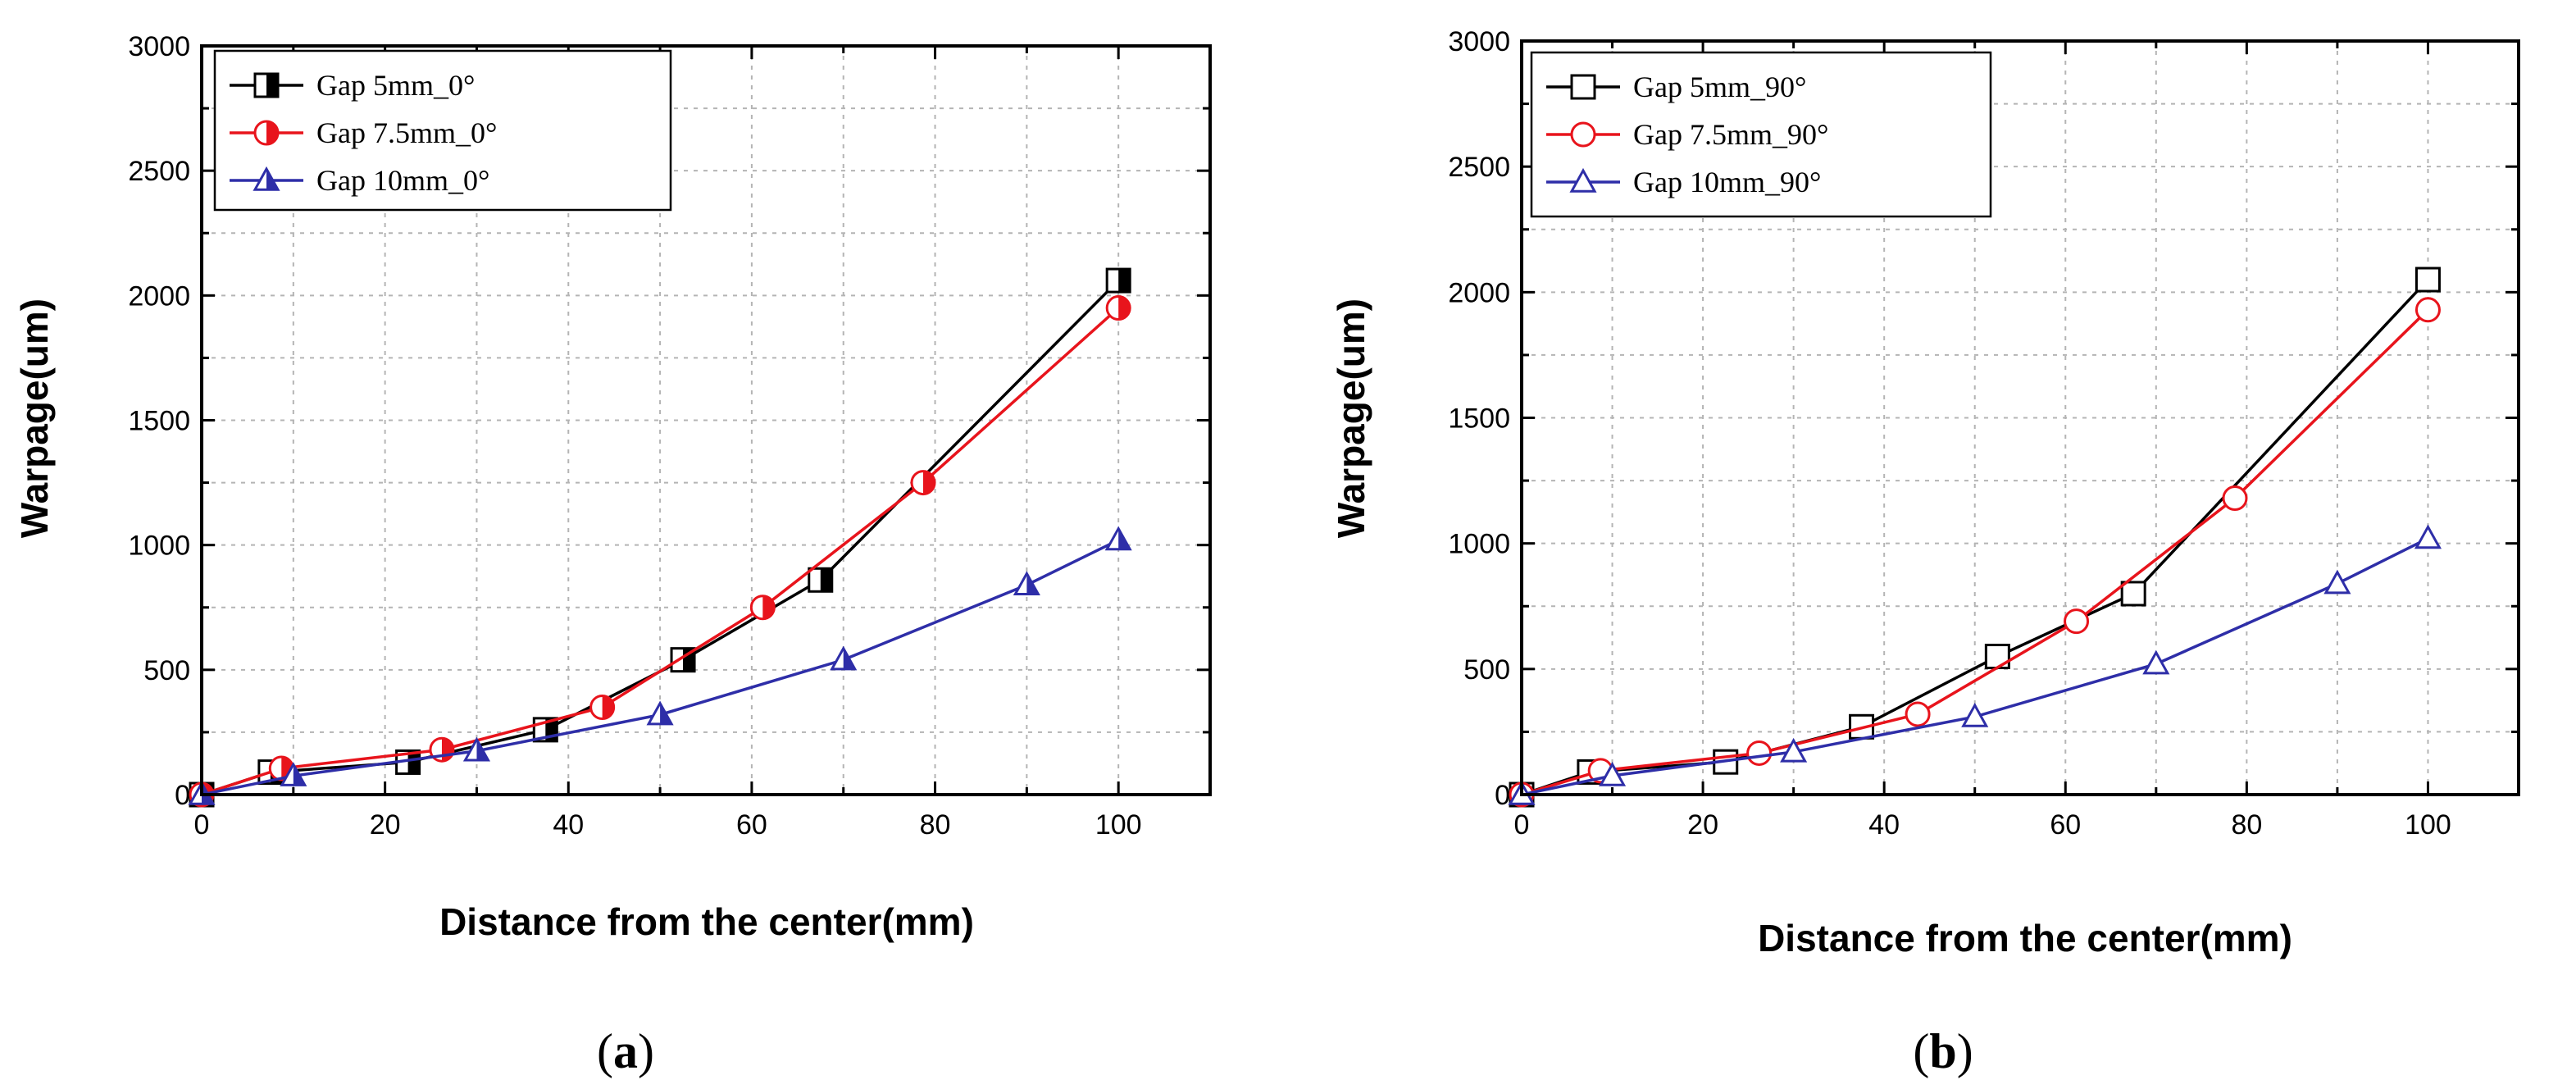  Describe the element at coordinates (1730, 134) in the screenshot. I see `legend-label: Gap 7.5mm_90°` at that location.